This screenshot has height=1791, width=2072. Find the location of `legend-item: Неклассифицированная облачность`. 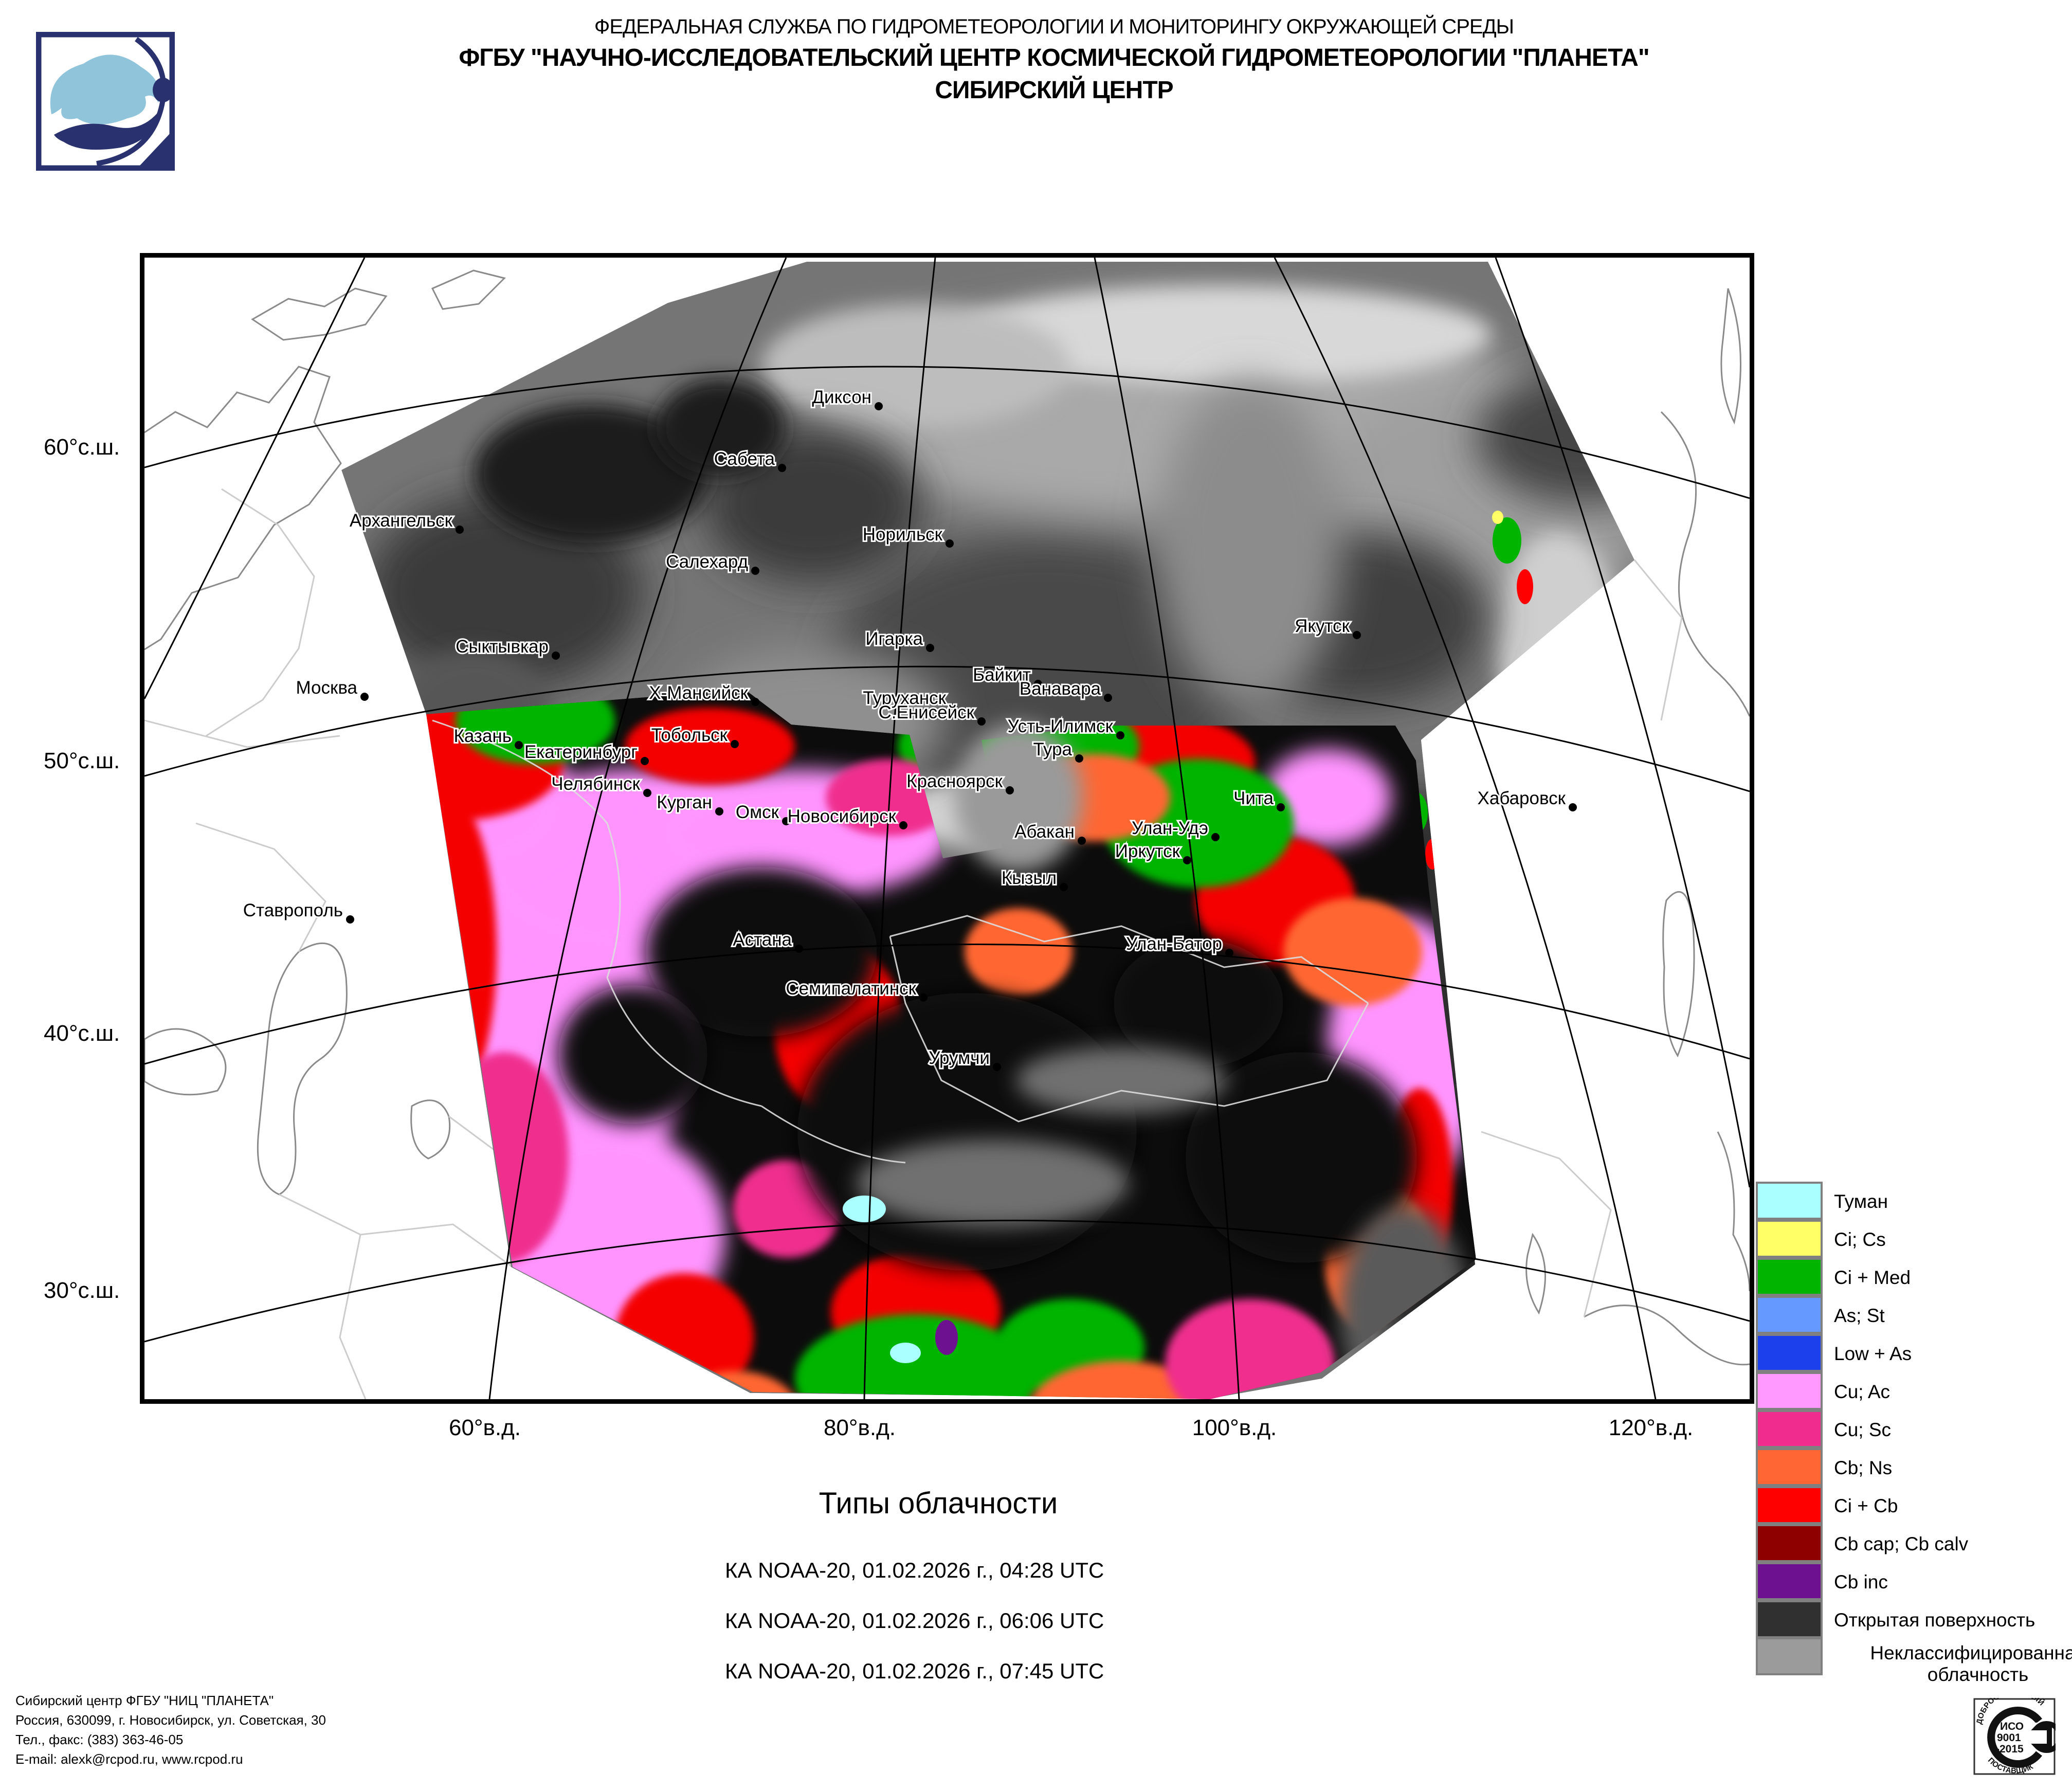

legend-item: Неклассифицированная облачность is located at coordinates (1914, 1661).